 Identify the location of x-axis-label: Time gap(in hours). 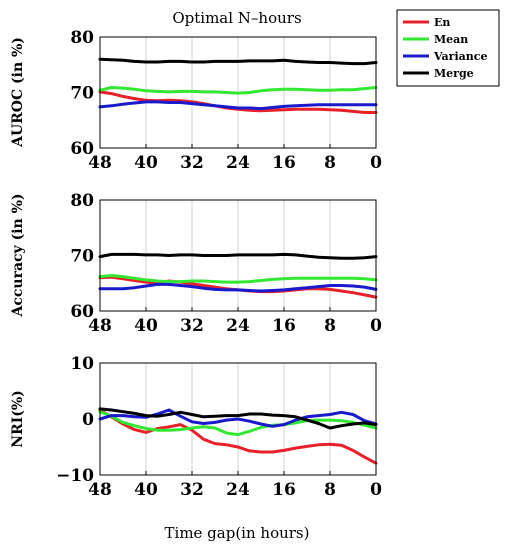
(237, 533).